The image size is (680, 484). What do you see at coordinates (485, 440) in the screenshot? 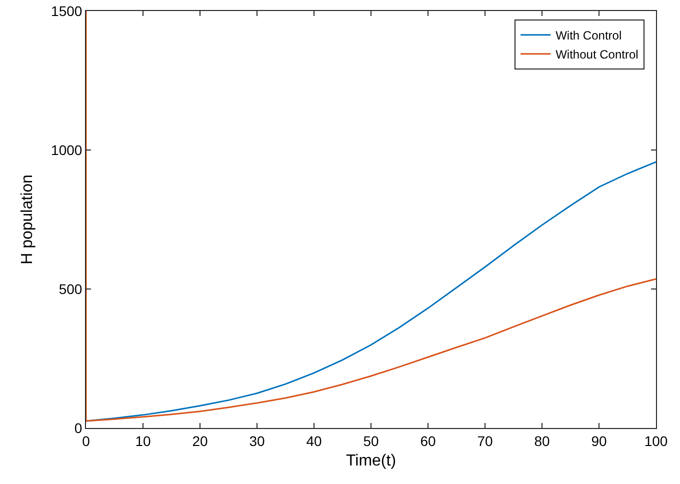
I see `x-tick-label: 70` at bounding box center [485, 440].